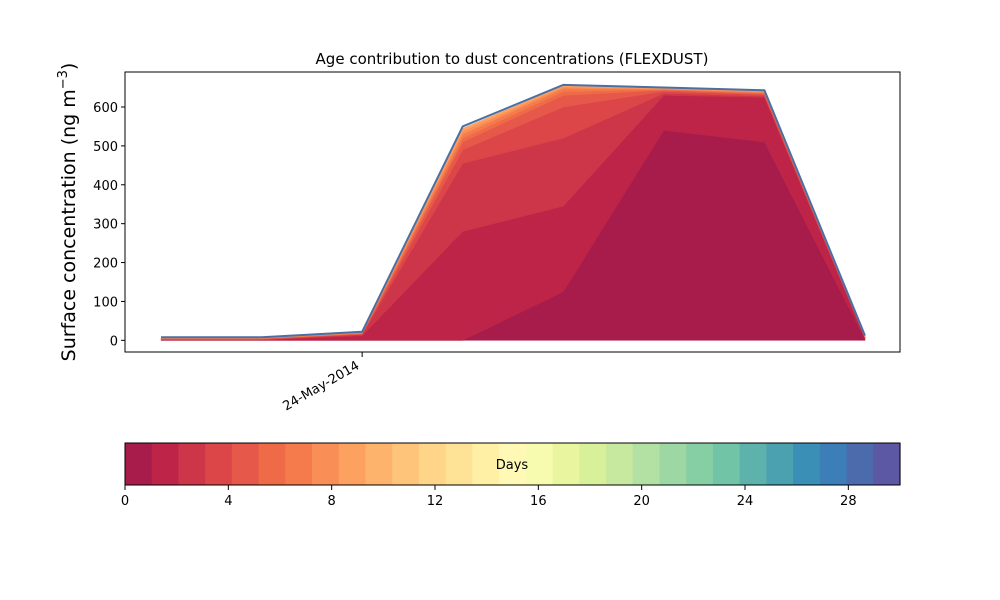 This screenshot has width=1000, height=600. What do you see at coordinates (105, 186) in the screenshot?
I see `y-tick-label-400: 400` at bounding box center [105, 186].